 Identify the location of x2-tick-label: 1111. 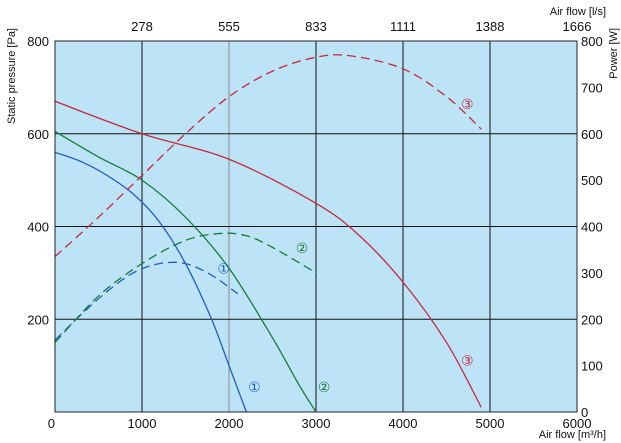
(403, 26).